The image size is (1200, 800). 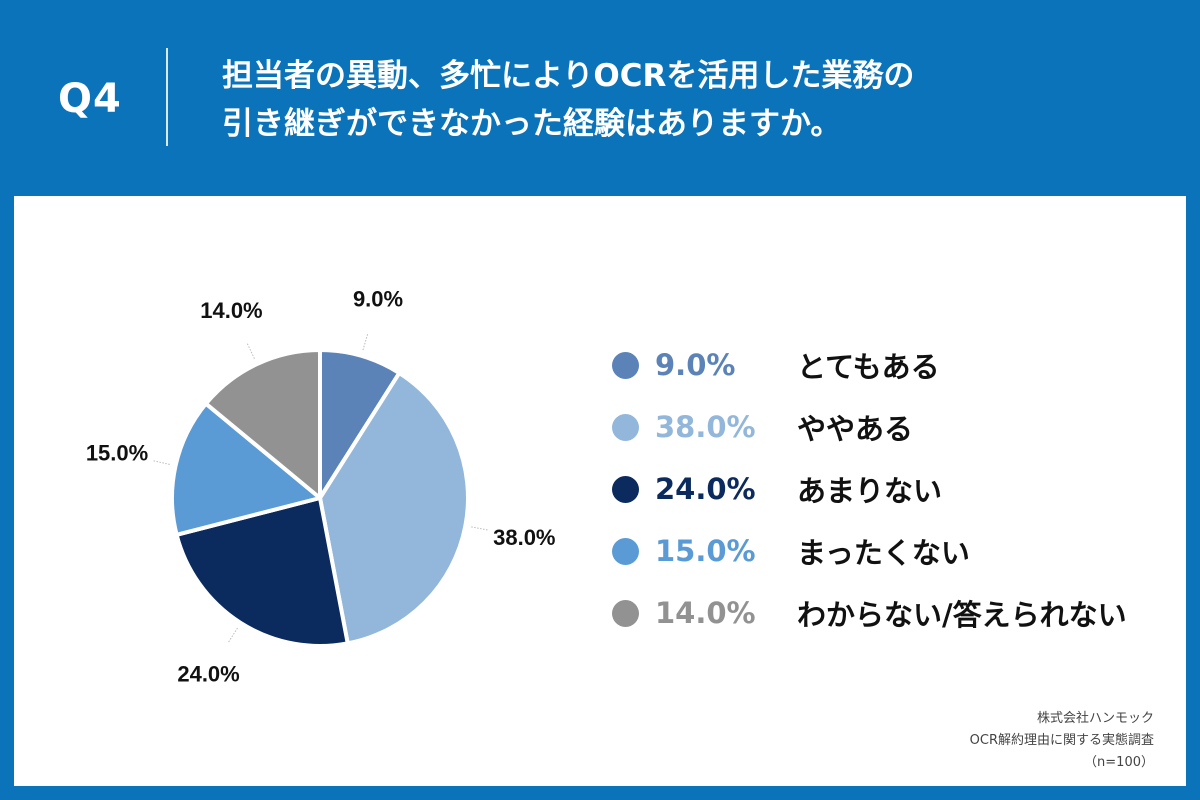 What do you see at coordinates (855, 429) in the screenshot?
I see `legend-label: ややある` at bounding box center [855, 429].